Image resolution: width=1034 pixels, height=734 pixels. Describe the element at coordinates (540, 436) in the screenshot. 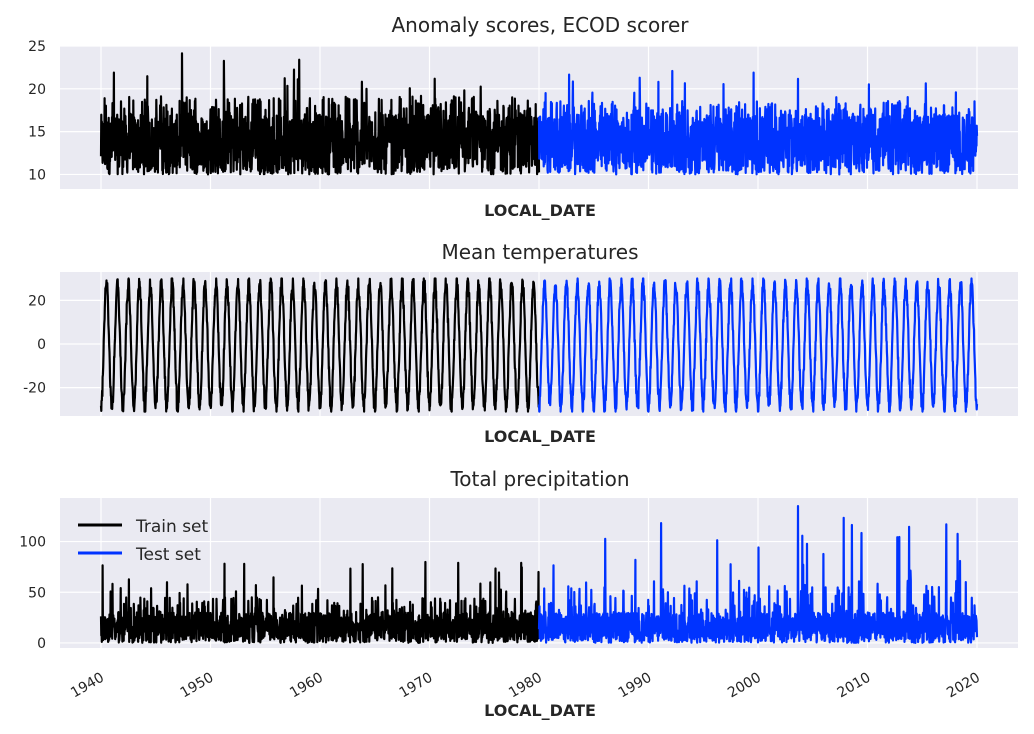

I see `mean-temperatures-xlabel: LOCAL_DATE` at that location.